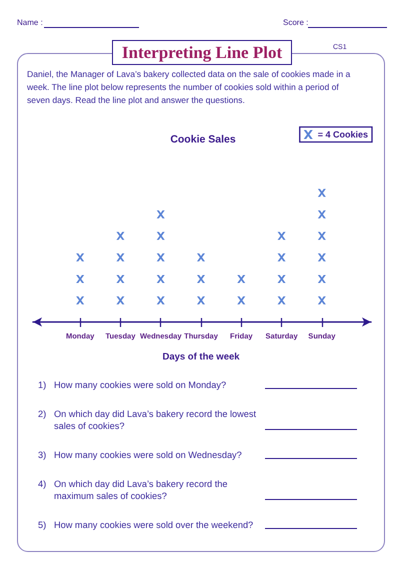 This screenshot has width=406, height=576. What do you see at coordinates (43, 414) in the screenshot?
I see `text: 2)` at bounding box center [43, 414].